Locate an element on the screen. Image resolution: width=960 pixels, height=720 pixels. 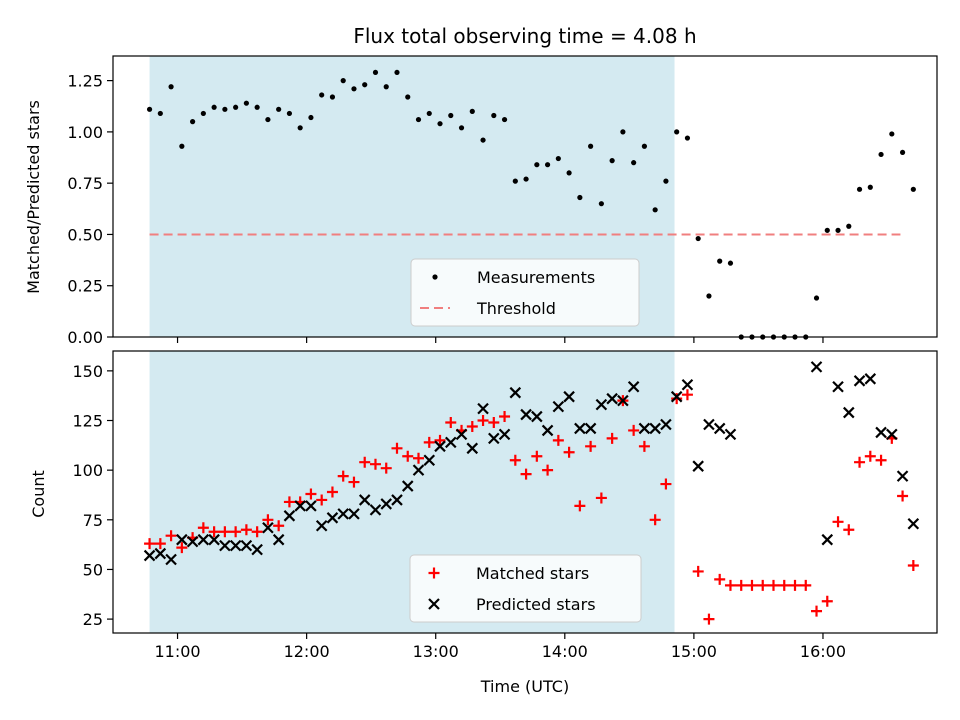
y-axis-label-bottom: Count is located at coordinates (38, 494).